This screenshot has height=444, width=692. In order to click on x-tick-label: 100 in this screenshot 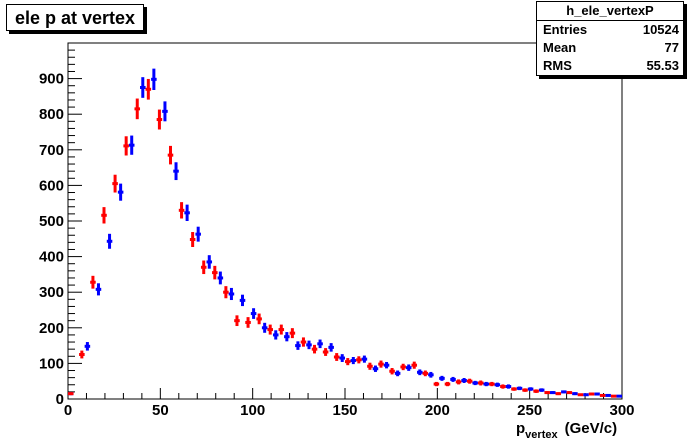, I will do `click(252, 410)`.